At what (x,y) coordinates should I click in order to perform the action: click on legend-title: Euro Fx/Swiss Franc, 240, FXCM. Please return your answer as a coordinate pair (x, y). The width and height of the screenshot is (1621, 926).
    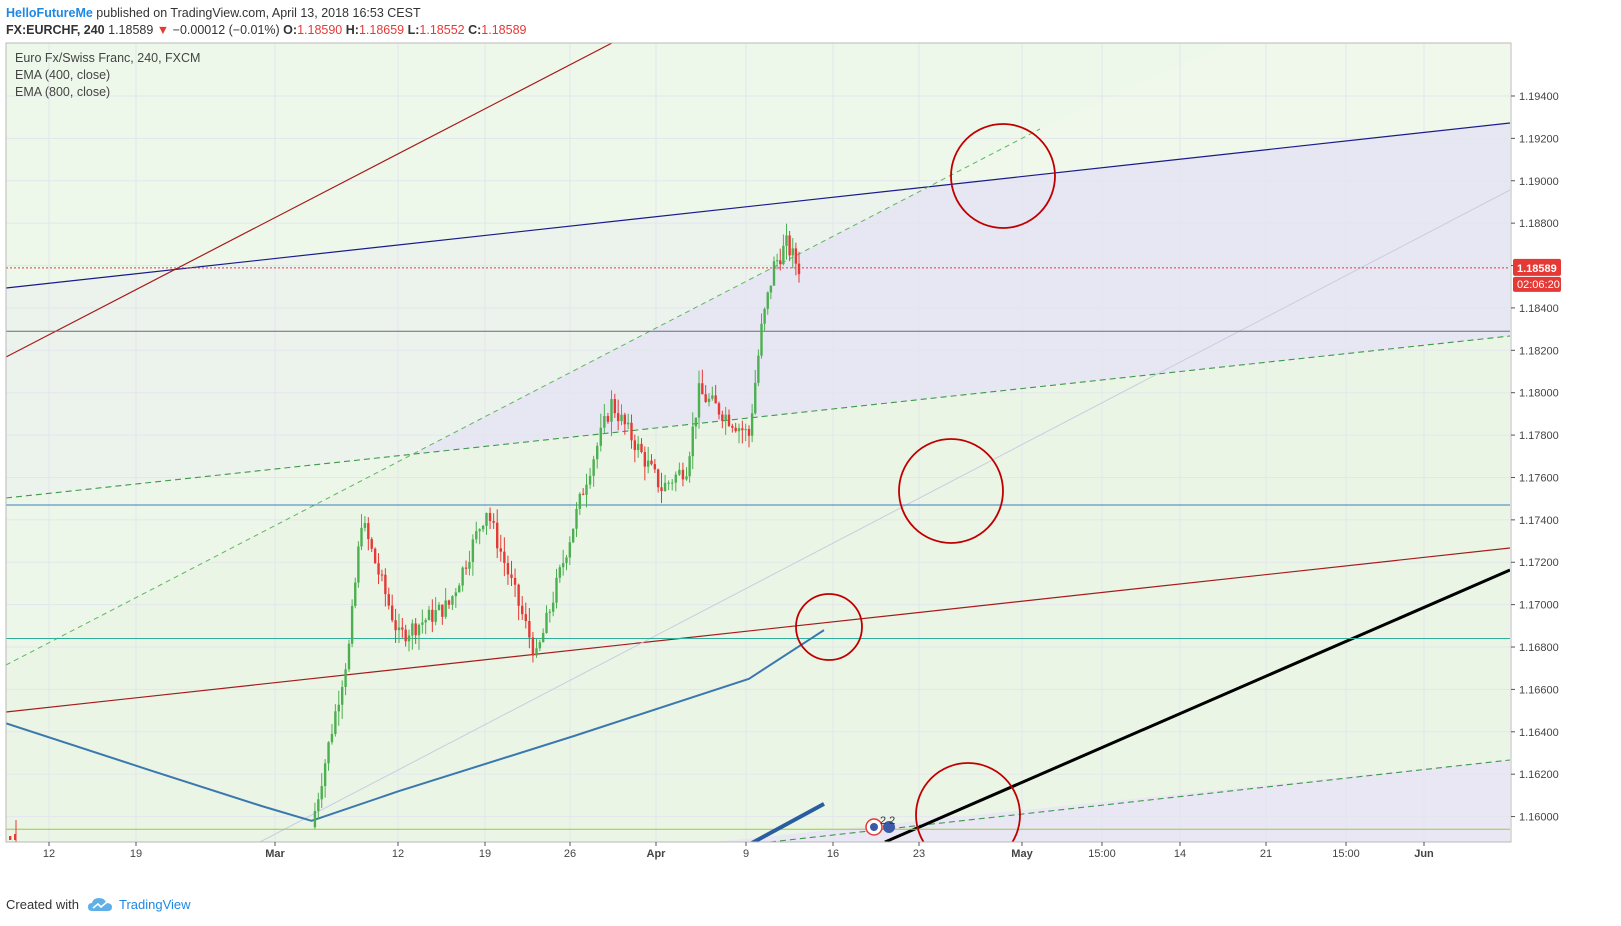
    Looking at the image, I should click on (108, 58).